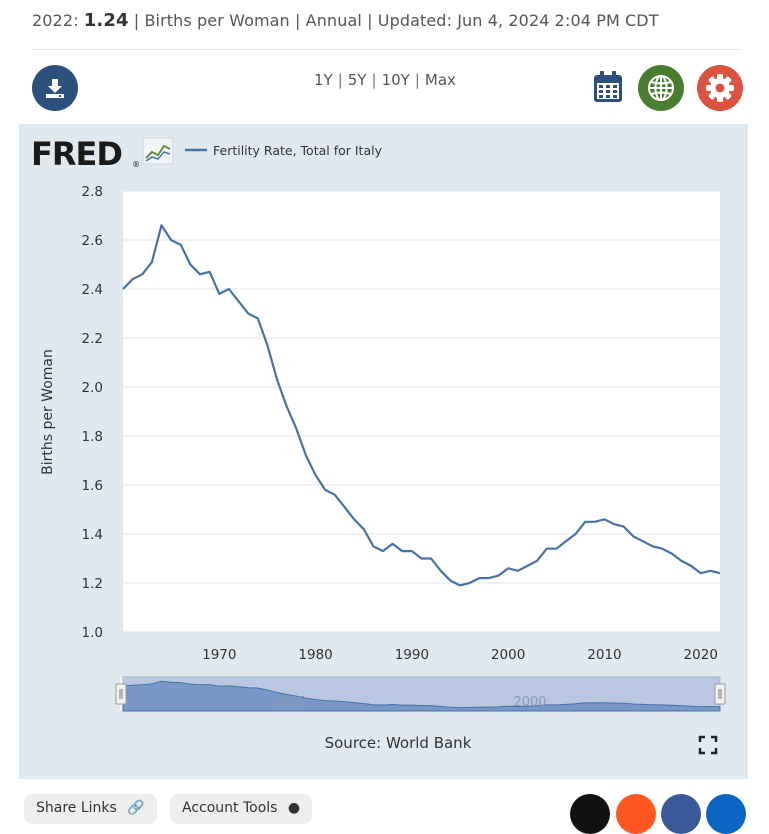 The width and height of the screenshot is (769, 834). Describe the element at coordinates (55, 20) in the screenshot. I see `latest-period: 2022:` at that location.